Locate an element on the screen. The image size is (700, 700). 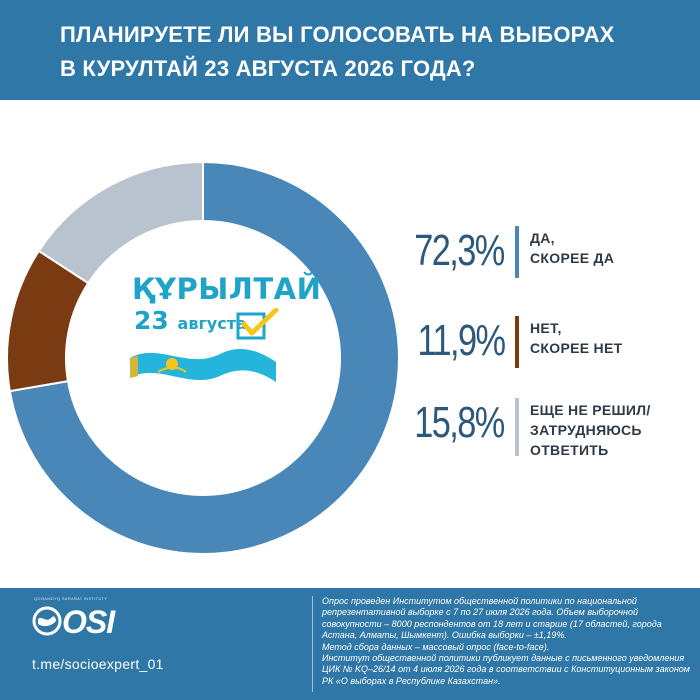
kurultai-logo: ҚҰРЫЛТАЙ 23 августа is located at coordinates (219, 332).